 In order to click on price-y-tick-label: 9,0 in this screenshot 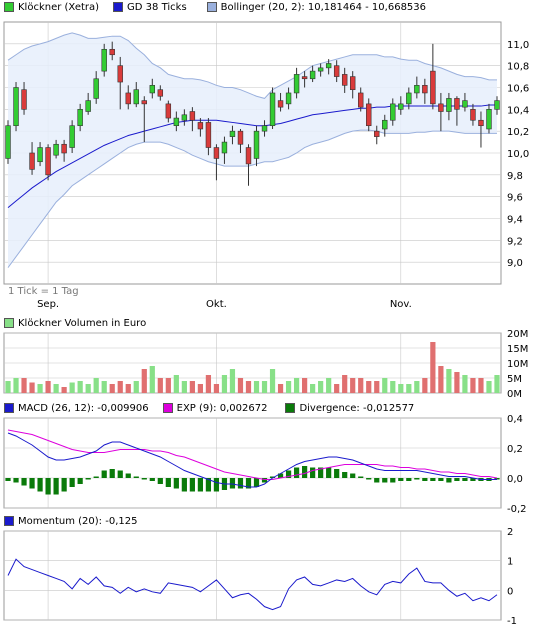, I will do `click(515, 263)`.